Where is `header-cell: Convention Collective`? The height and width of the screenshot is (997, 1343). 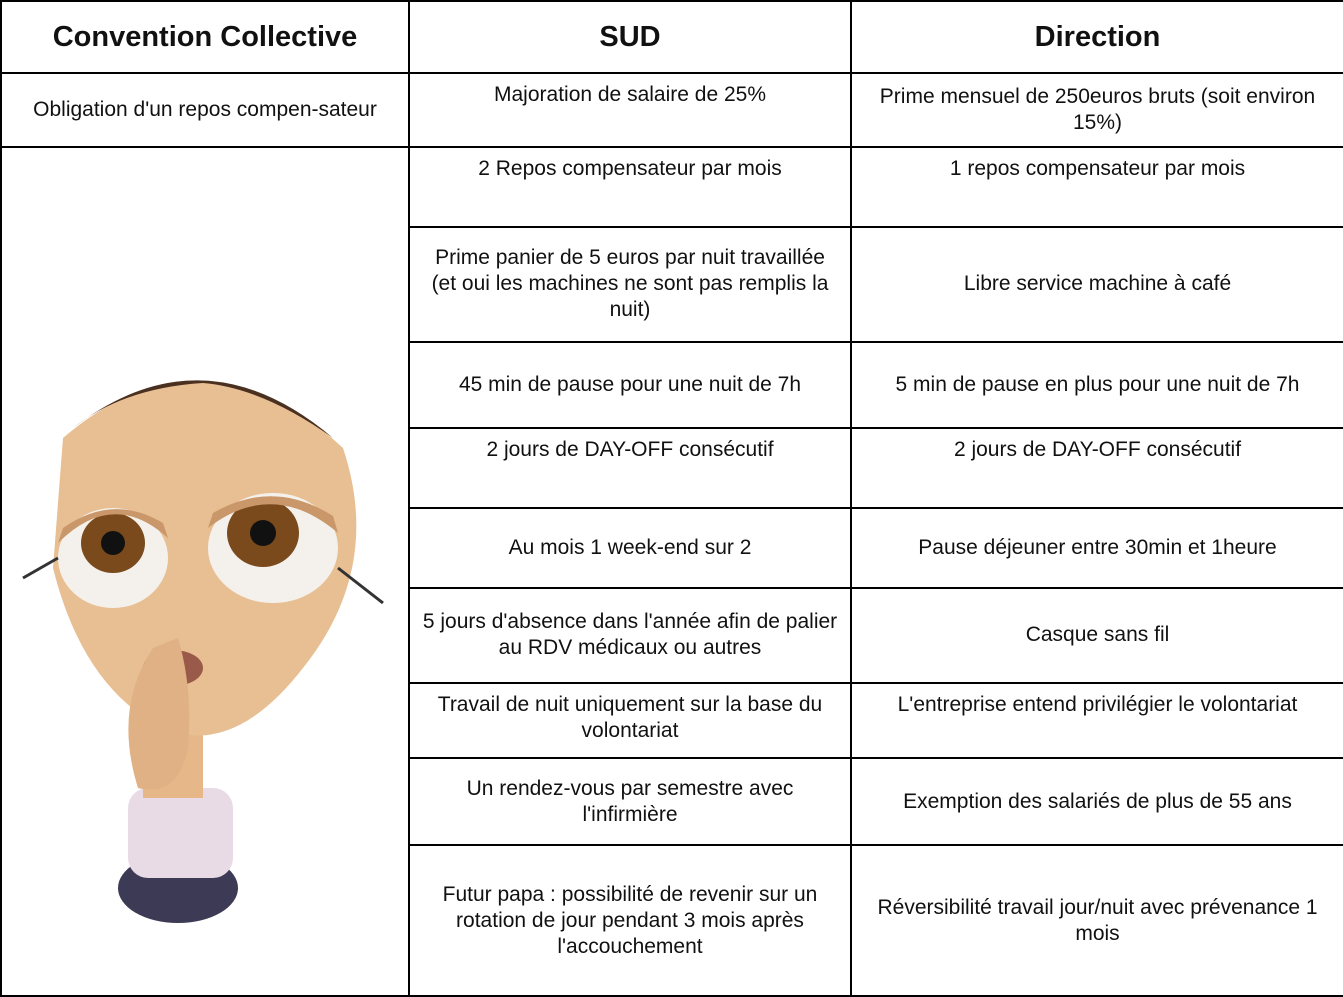
header-cell: Convention Collective is located at coordinates (205, 37).